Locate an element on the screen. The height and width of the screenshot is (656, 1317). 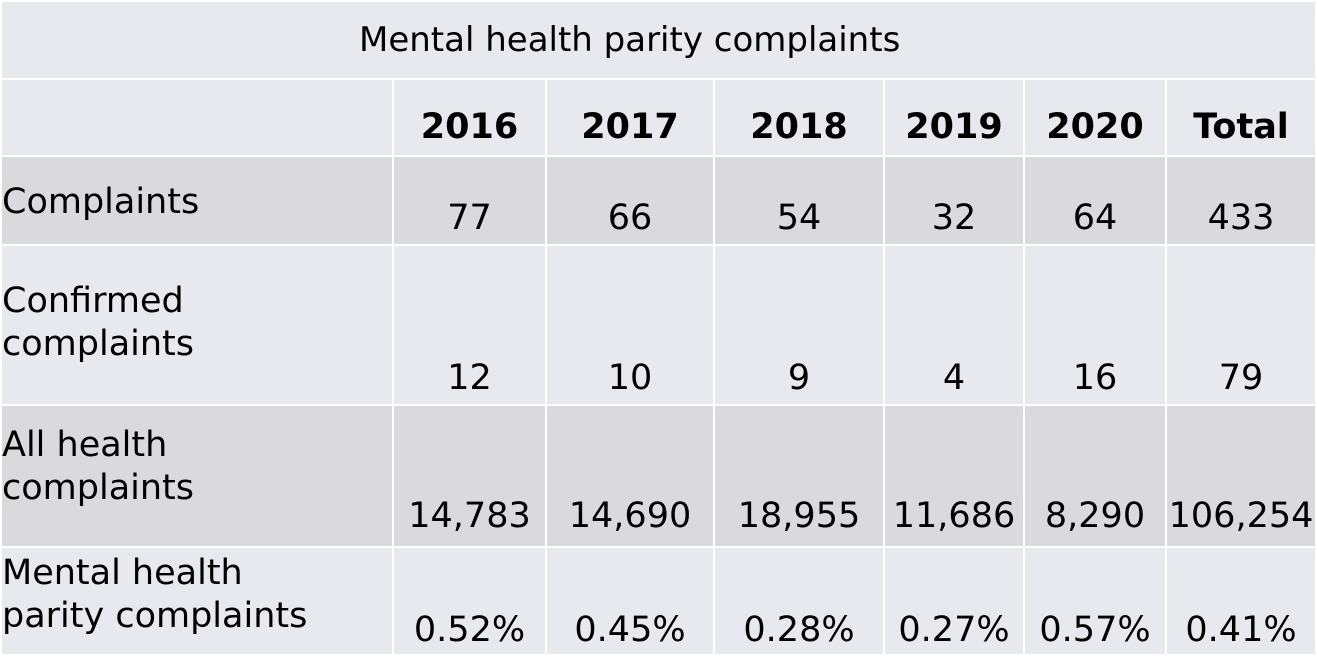
row-label-line: All health is located at coordinates (85, 445).